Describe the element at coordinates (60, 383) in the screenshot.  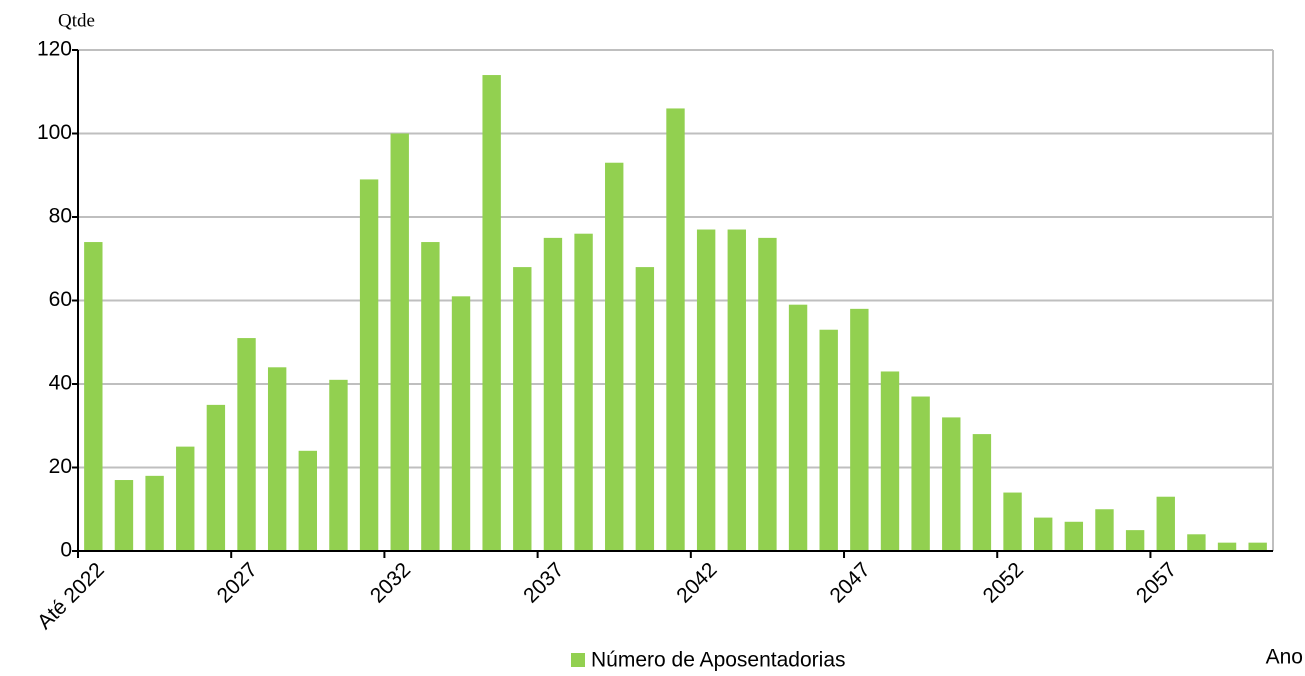
I see `y-tick-label: 40` at that location.